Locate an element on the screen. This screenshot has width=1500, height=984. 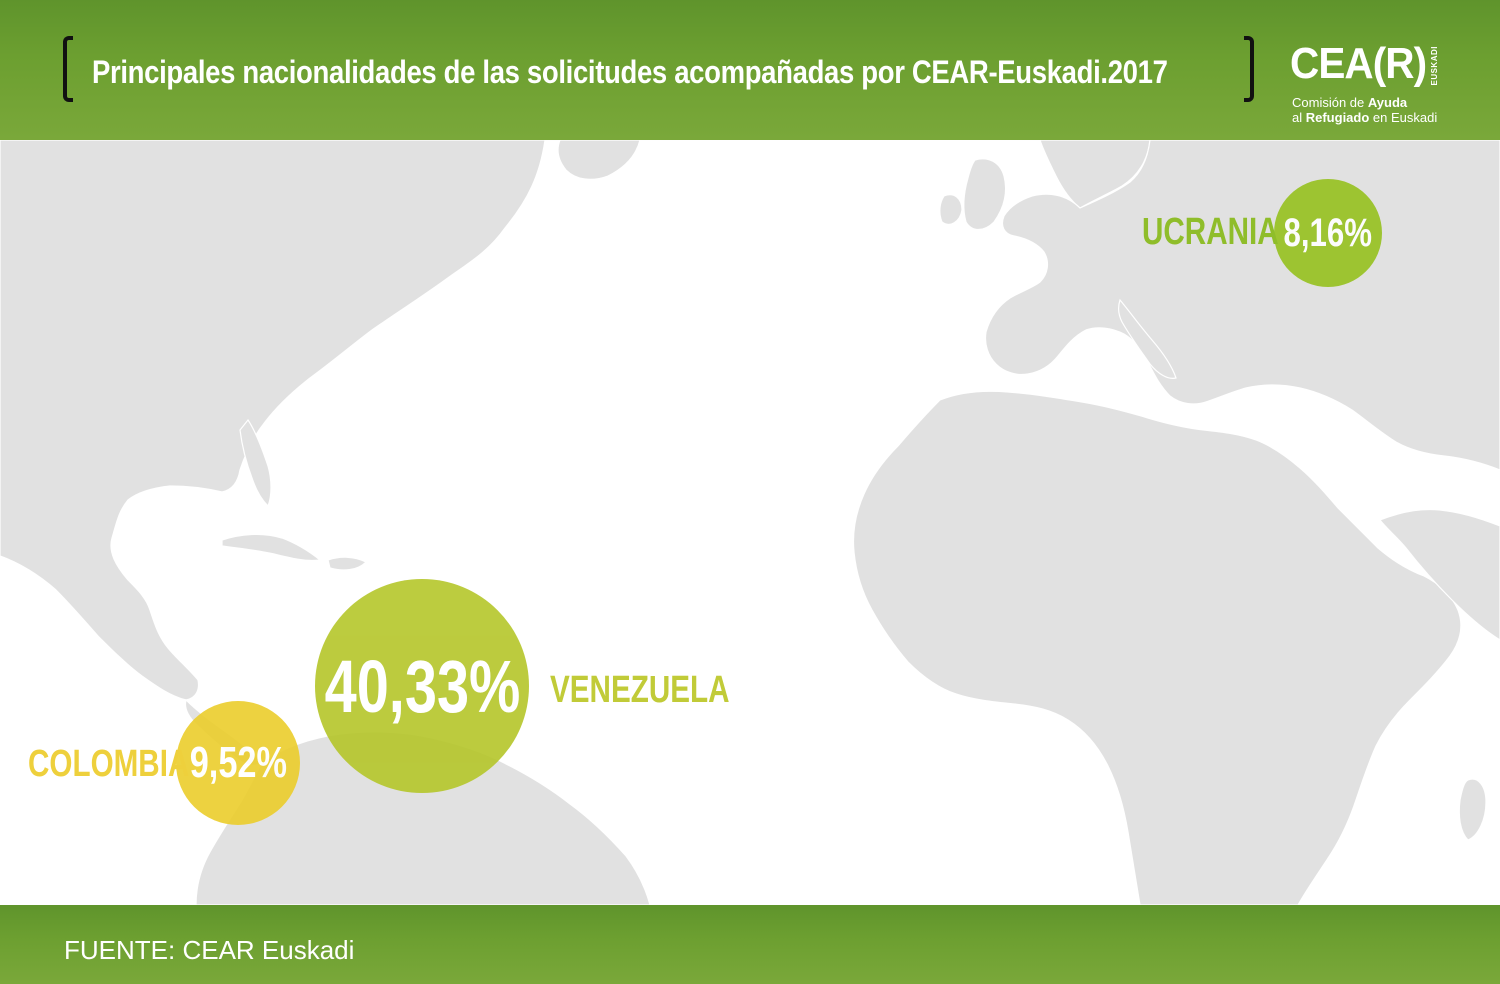
marker-bubble-colombia: 9,52% is located at coordinates (238, 763).